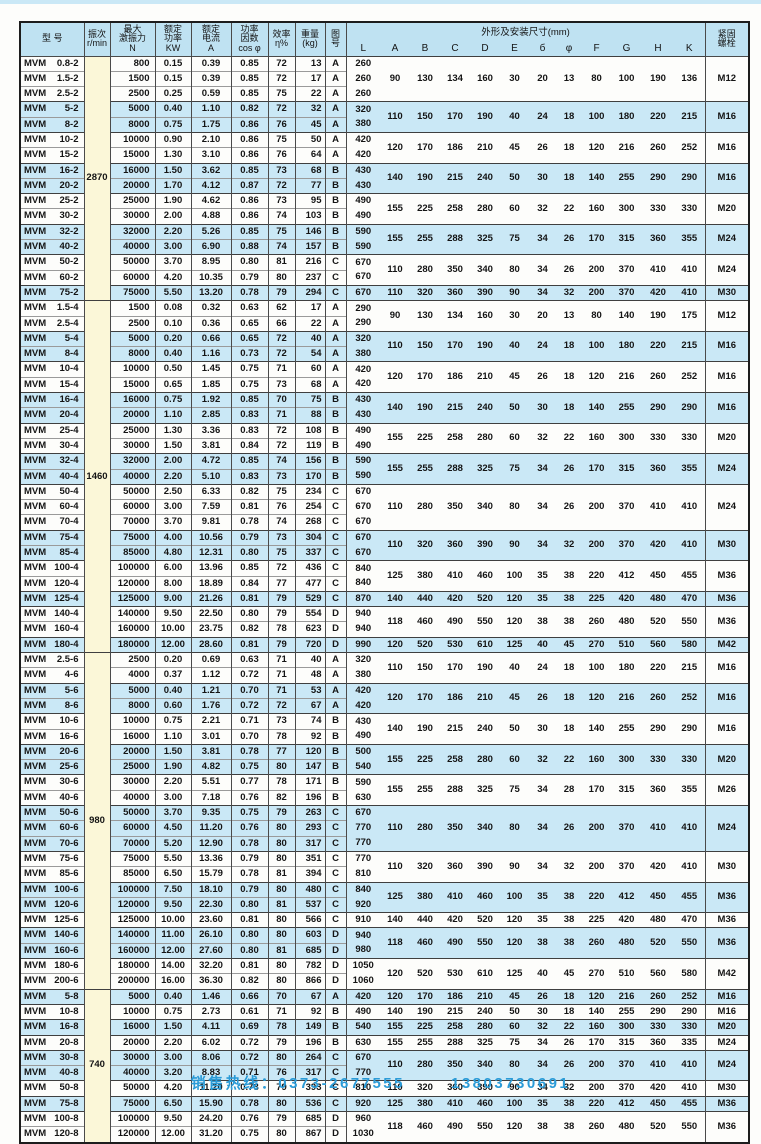 The image size is (761, 1144). What do you see at coordinates (173, 874) in the screenshot?
I see `rated-power-cell: 6.50` at bounding box center [173, 874].